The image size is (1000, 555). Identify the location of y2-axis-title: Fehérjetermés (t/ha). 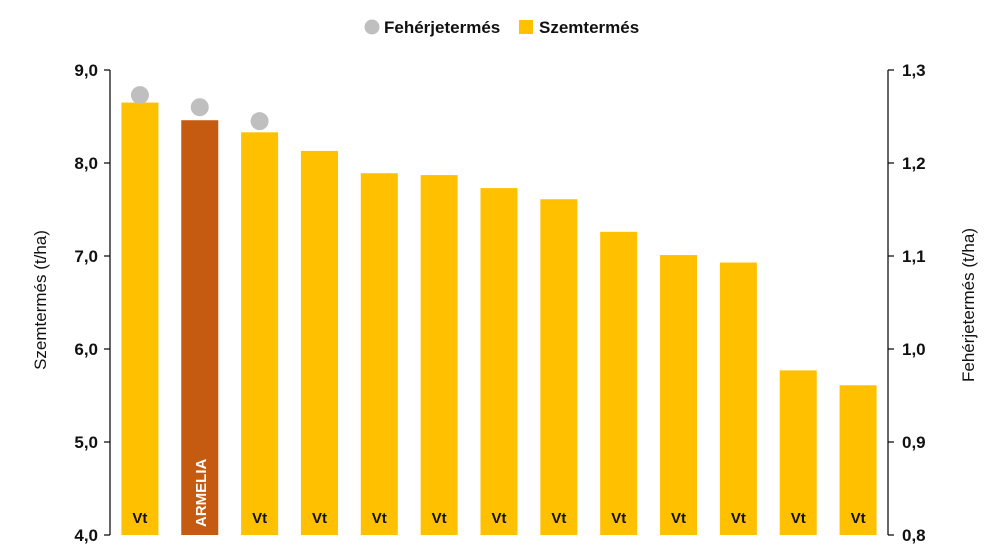
(968, 305).